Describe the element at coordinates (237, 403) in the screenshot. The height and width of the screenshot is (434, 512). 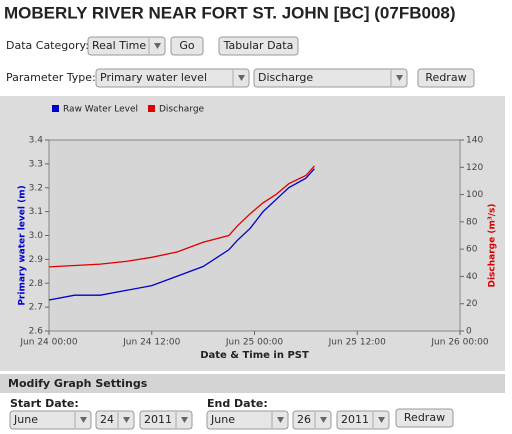
I see `field-label: End Date:` at that location.